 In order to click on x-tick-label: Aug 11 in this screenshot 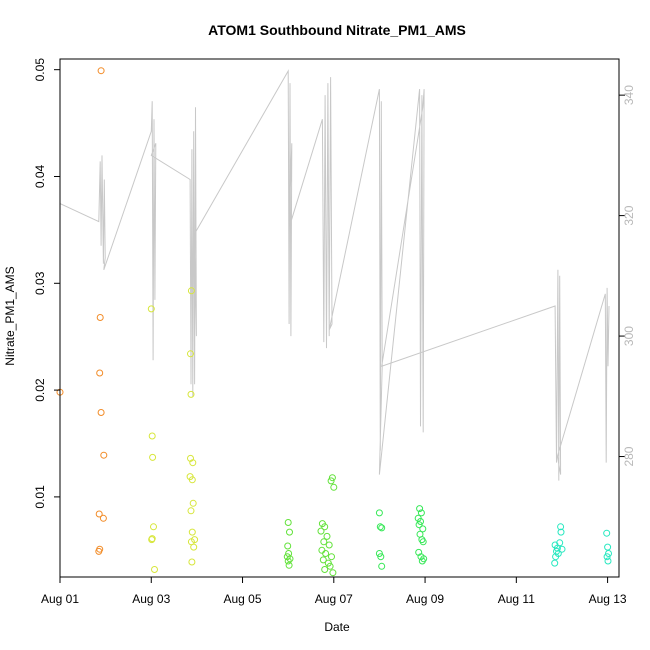, I will do `click(516, 599)`.